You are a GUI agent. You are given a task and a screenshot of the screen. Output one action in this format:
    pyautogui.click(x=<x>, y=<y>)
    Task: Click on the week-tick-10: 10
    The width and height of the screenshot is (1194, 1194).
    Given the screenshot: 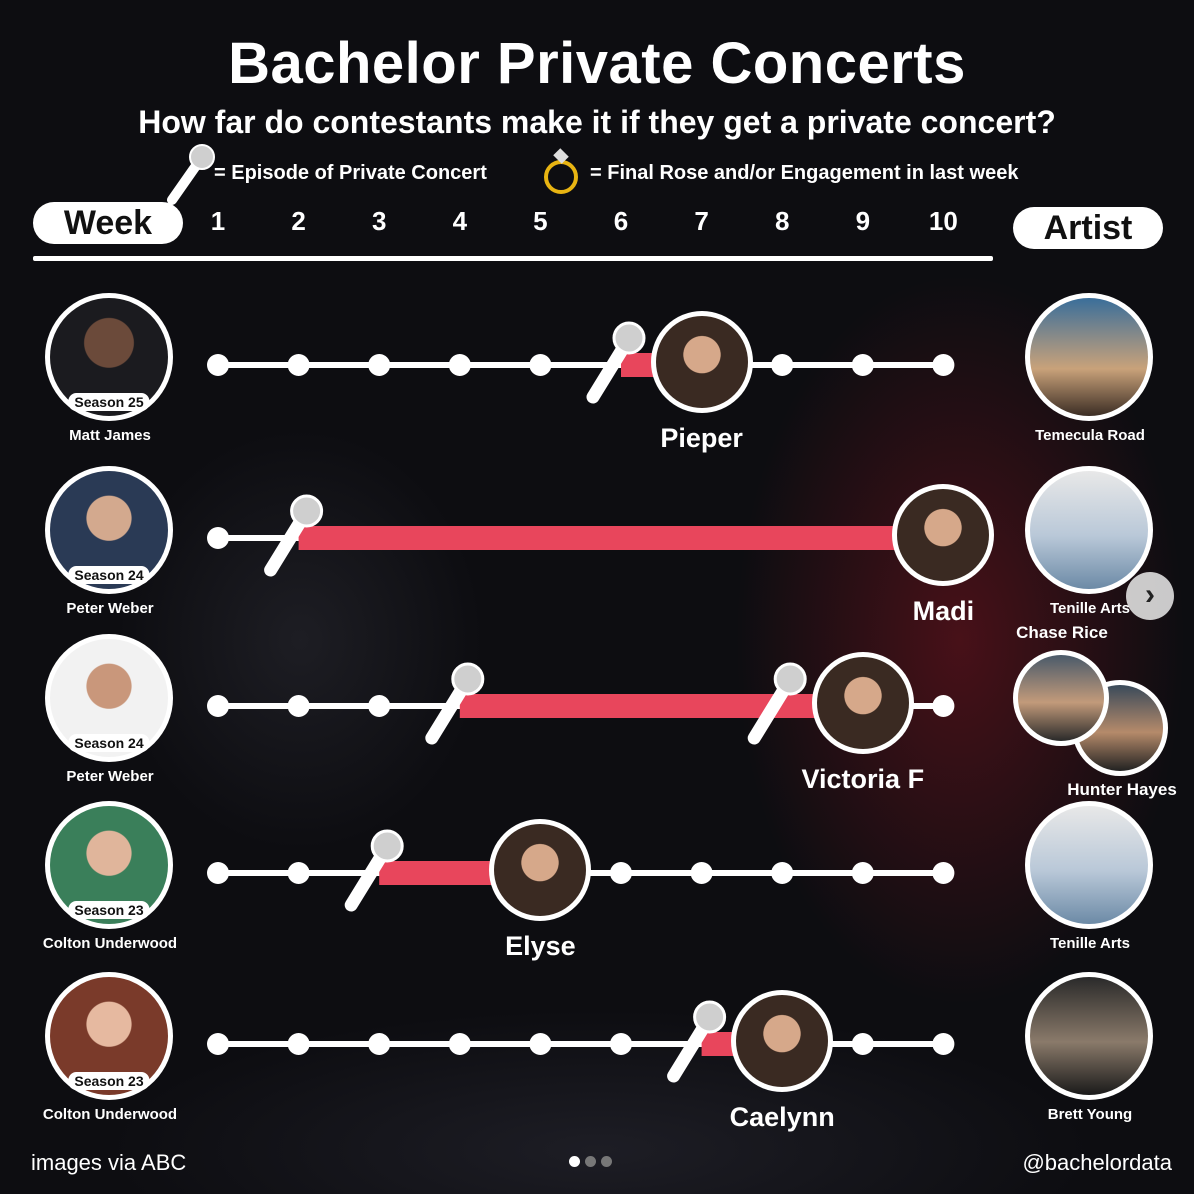 What is the action you would take?
    pyautogui.click(x=943, y=221)
    